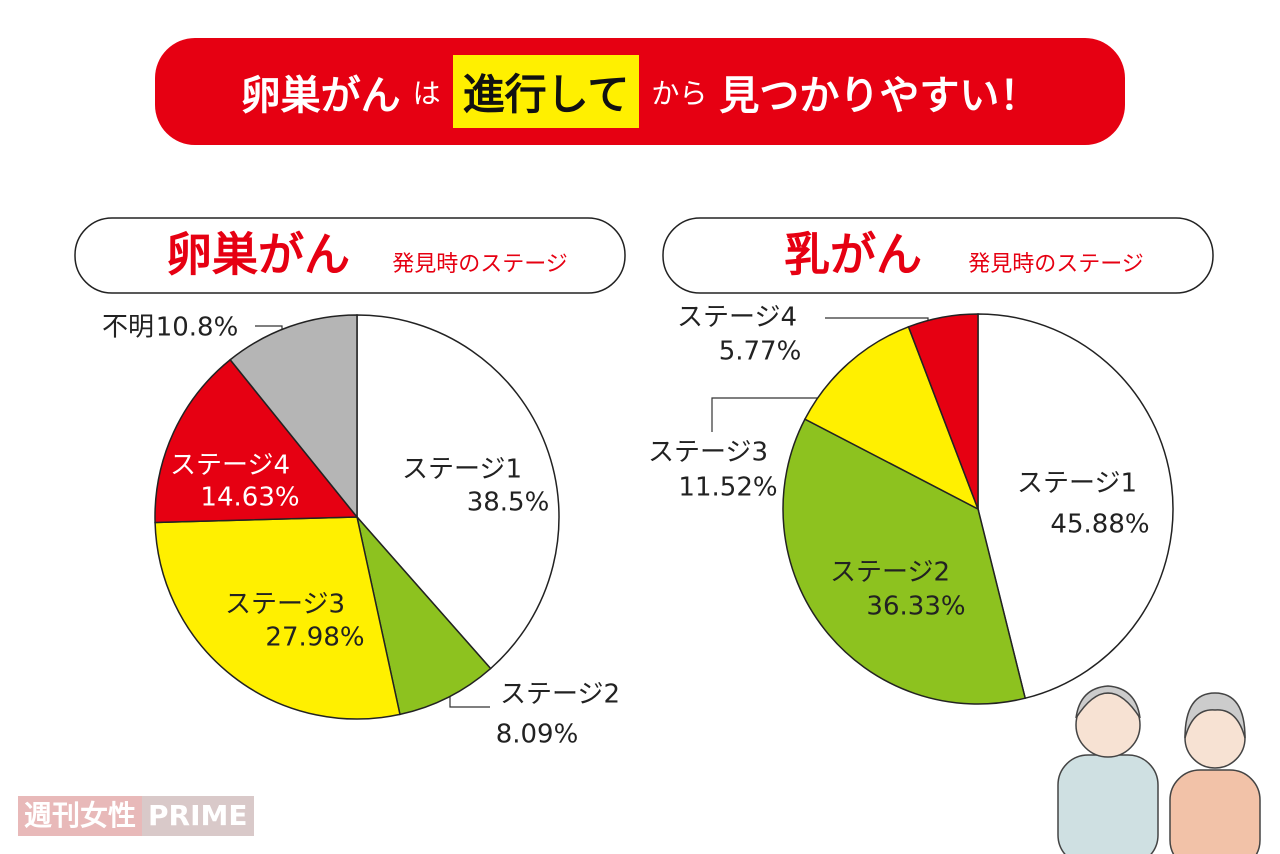  Describe the element at coordinates (508, 503) in the screenshot. I see `slice-value: 38.5%` at that location.